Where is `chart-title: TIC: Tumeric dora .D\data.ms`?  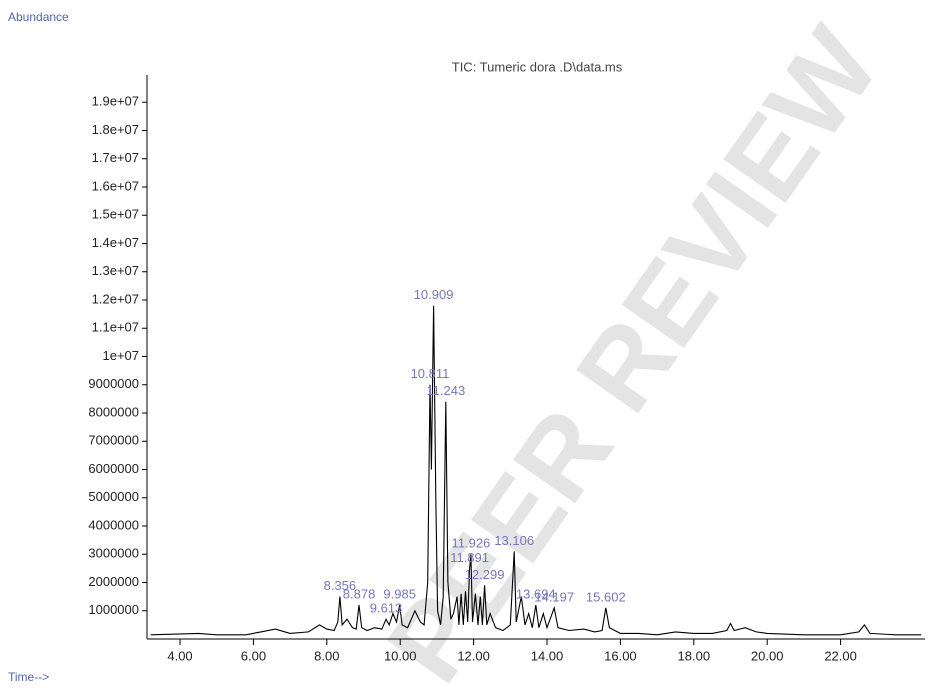
chart-title: TIC: Tumeric dora .D\data.ms is located at coordinates (537, 66).